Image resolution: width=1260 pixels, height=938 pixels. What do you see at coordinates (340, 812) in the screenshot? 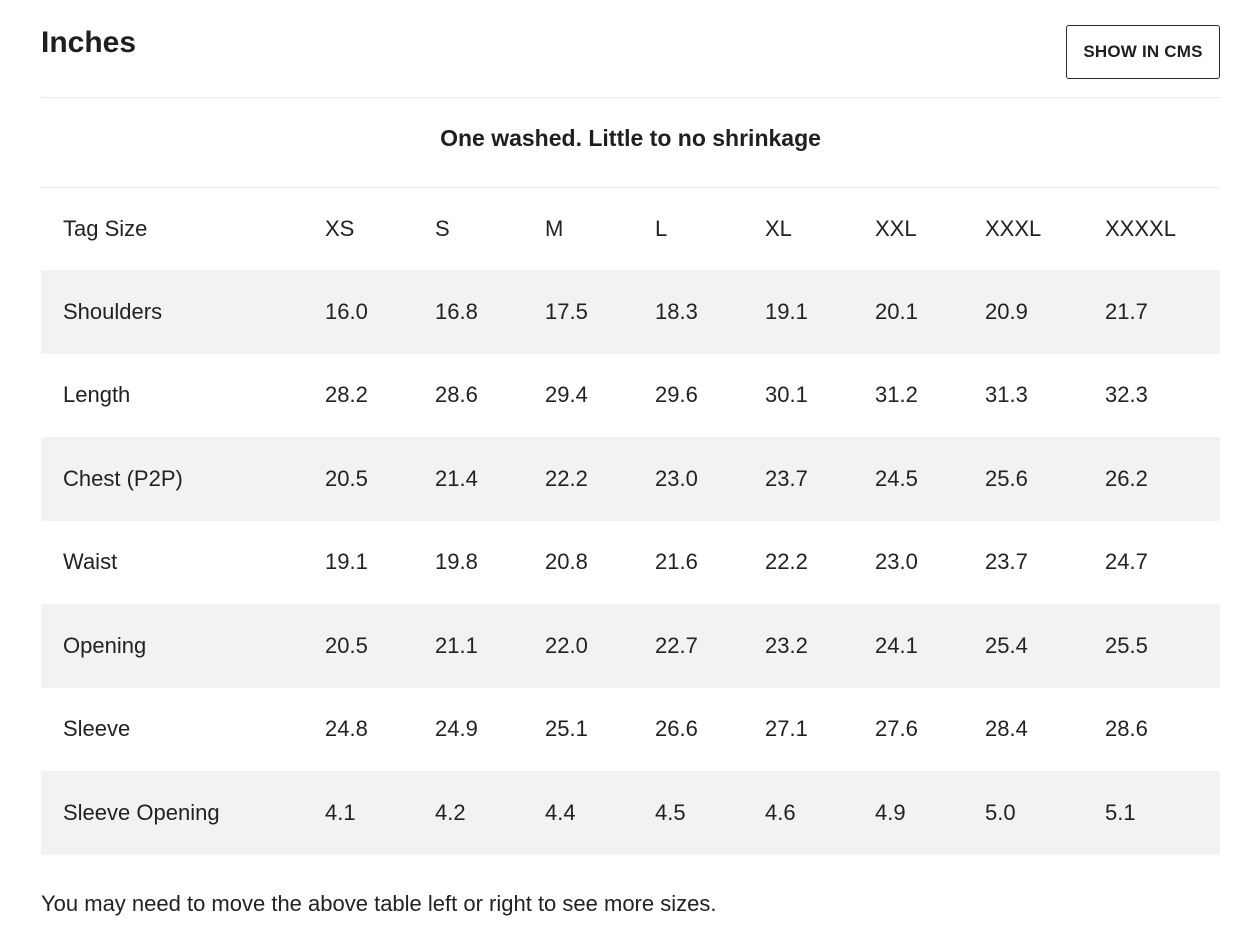
I see `table-cell: 4.1` at bounding box center [340, 812].